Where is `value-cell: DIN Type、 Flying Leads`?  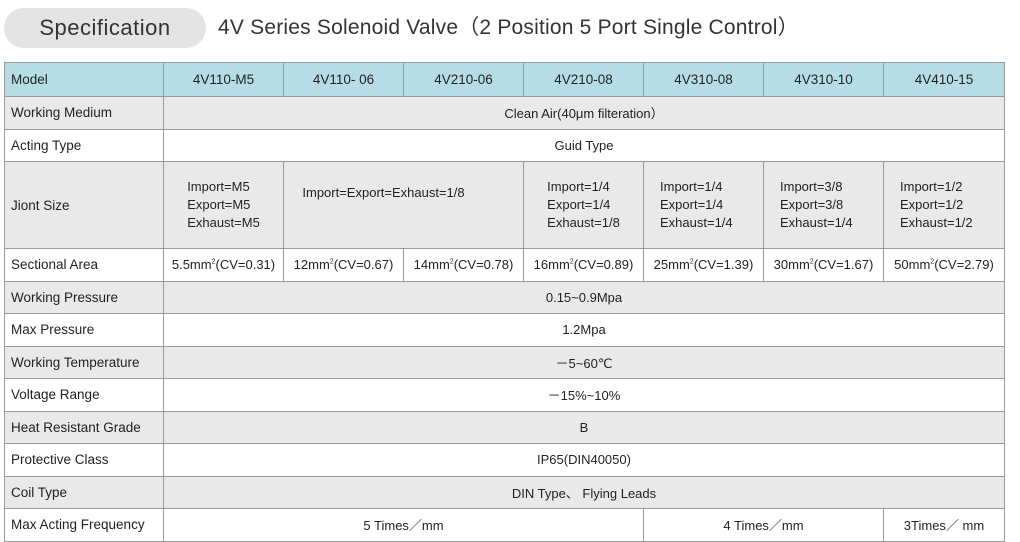
value-cell: DIN Type、 Flying Leads is located at coordinates (584, 492).